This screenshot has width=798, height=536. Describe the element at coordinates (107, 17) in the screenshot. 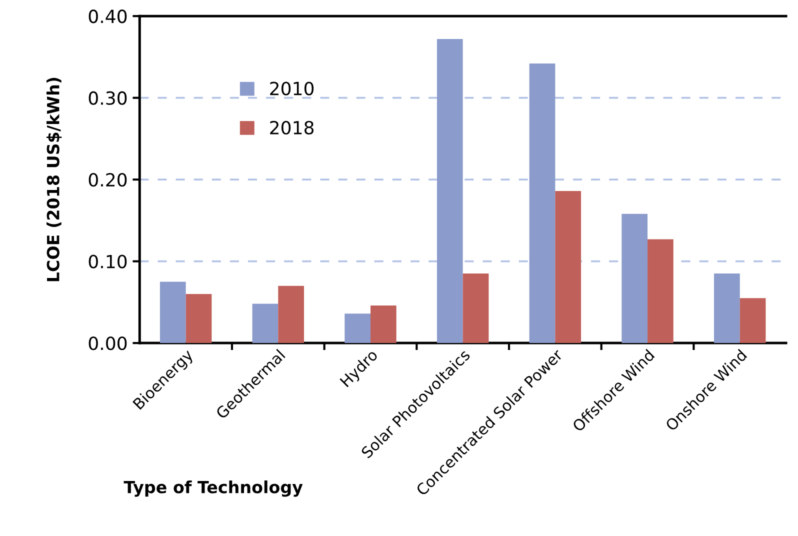

I see `y-tick-label: 0.40` at that location.